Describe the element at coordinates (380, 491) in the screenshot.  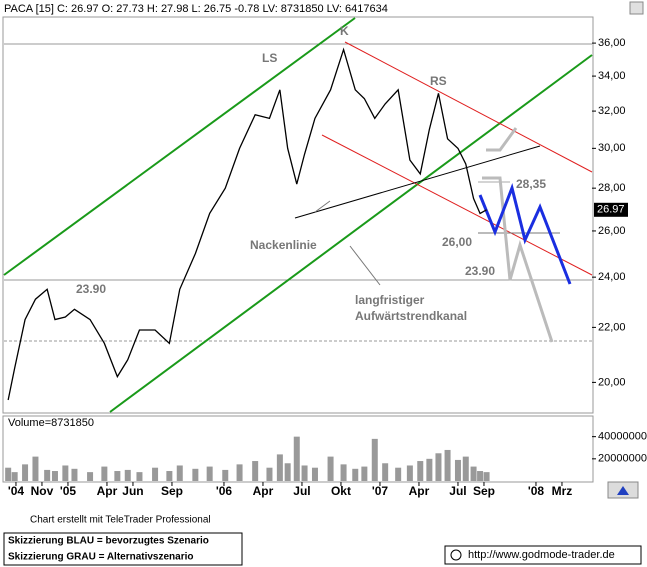
I see `x-tick-label: '07` at that location.